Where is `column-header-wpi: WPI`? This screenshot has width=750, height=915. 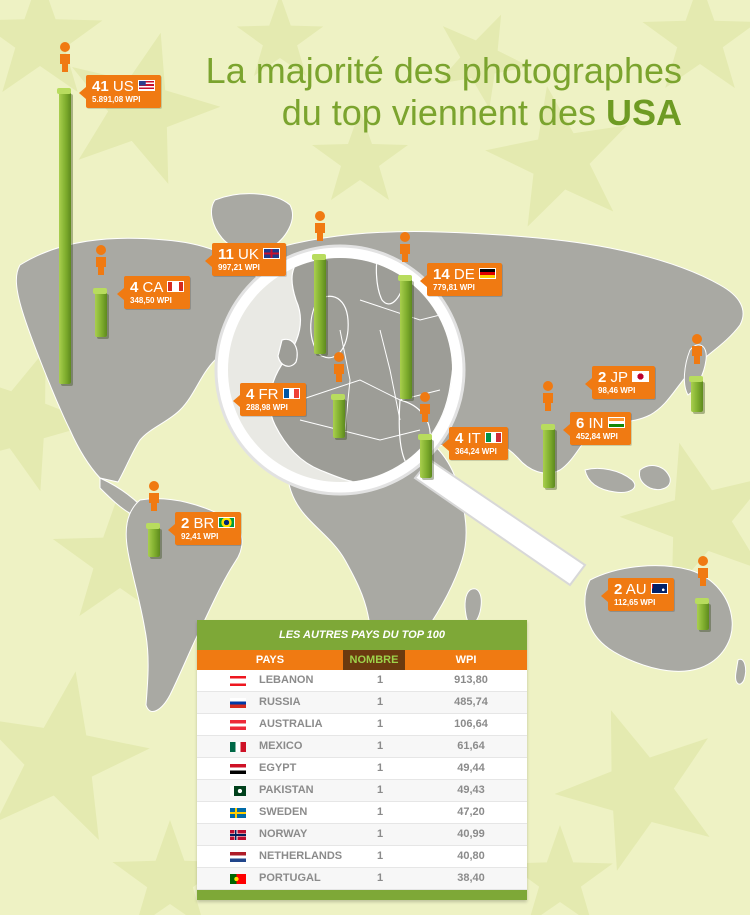
column-header-wpi: WPI is located at coordinates (466, 660).